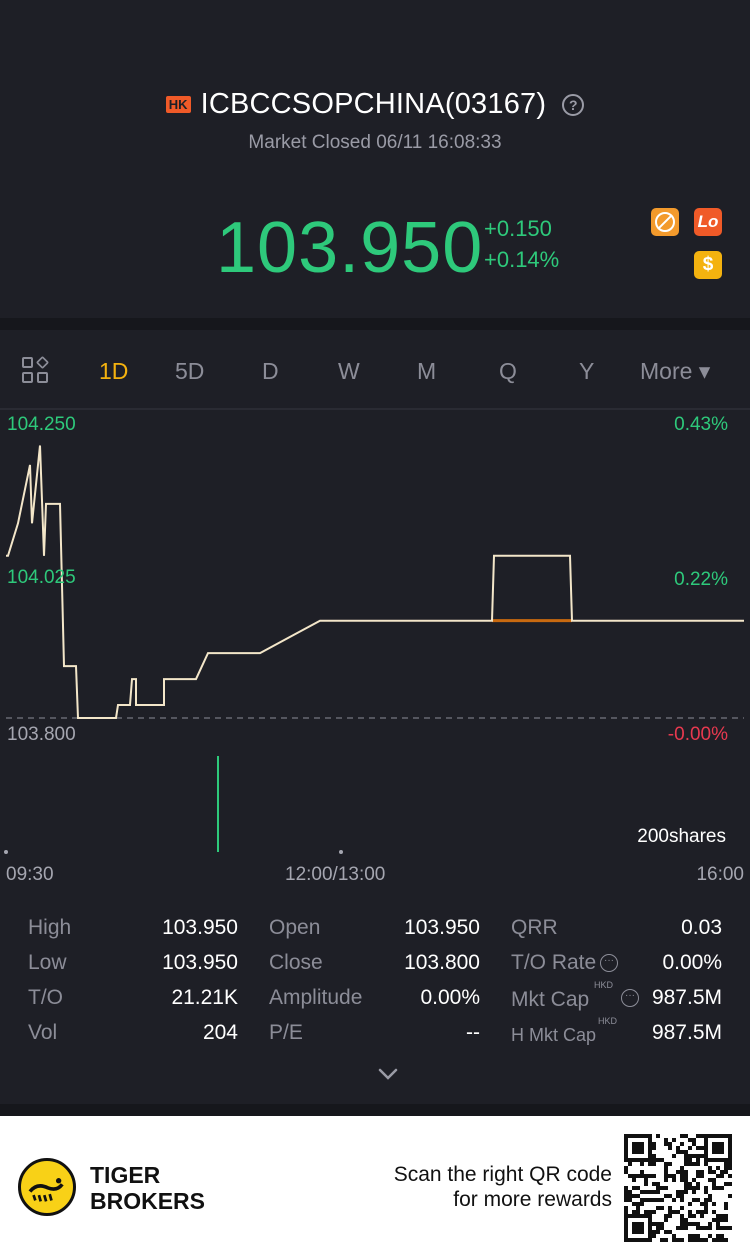  I want to click on title-row: HK ICBCCSOPCHINA(03167) ?, so click(375, 104).